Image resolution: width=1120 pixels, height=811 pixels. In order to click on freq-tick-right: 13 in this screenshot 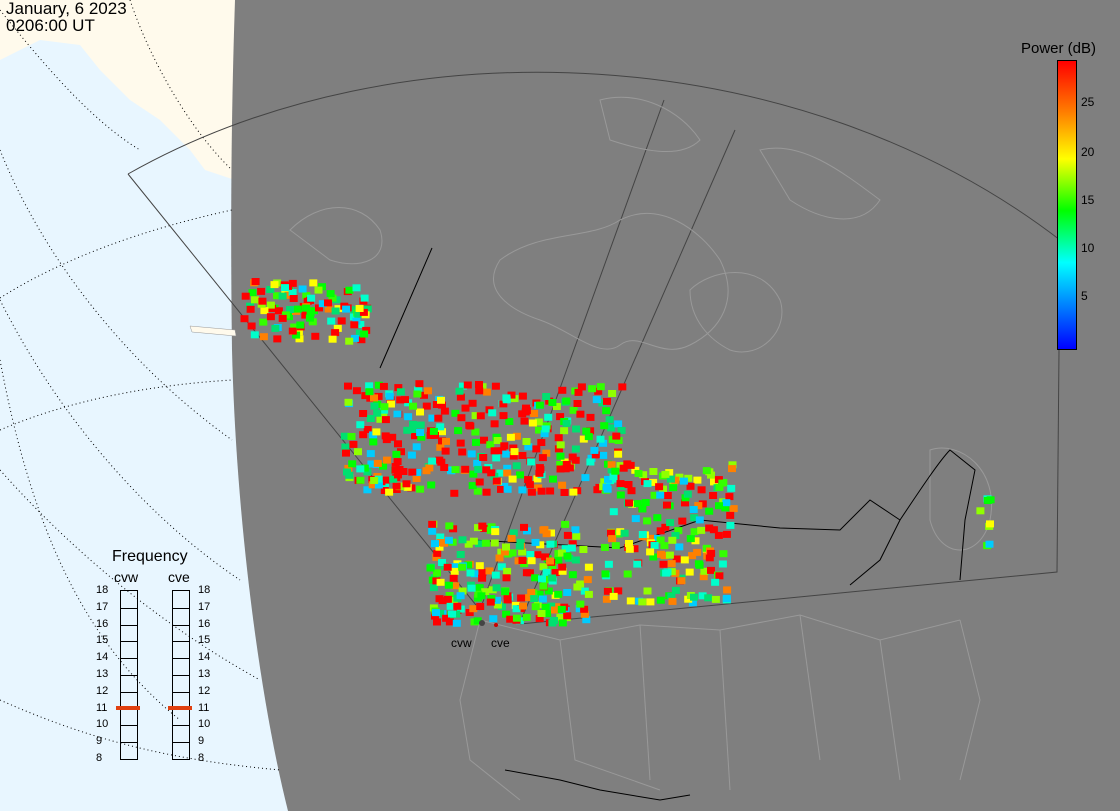, I will do `click(204, 674)`.